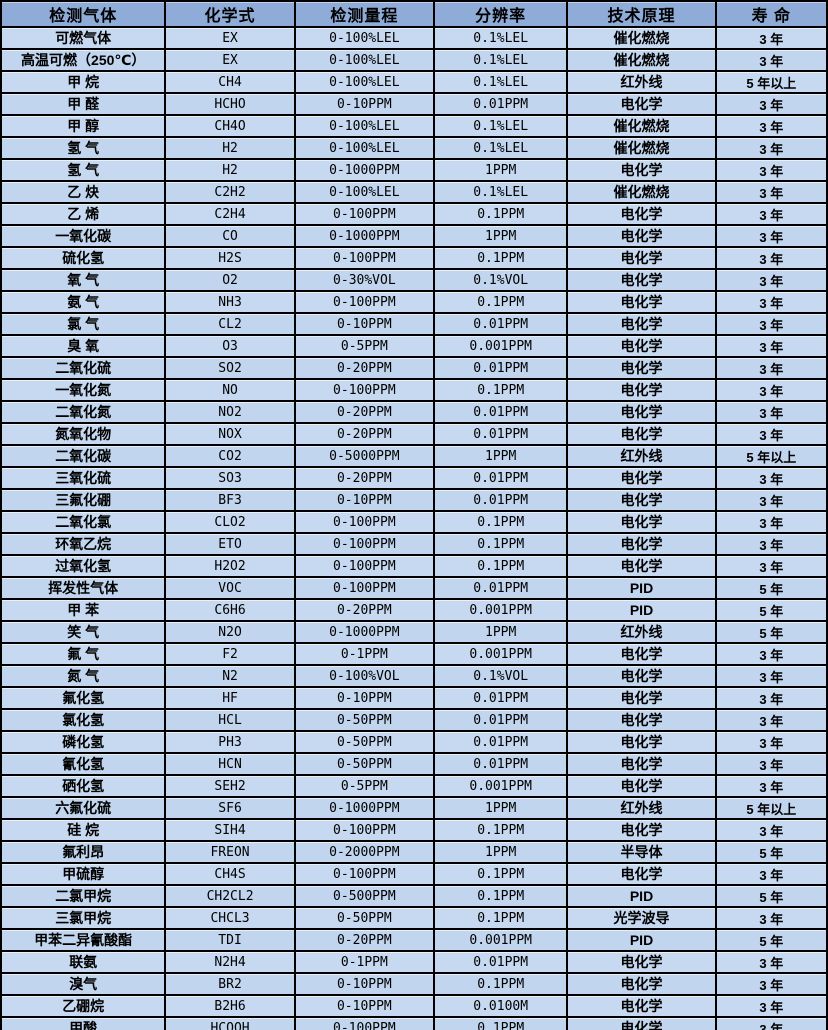 The image size is (828, 1030). I want to click on table-cell: VOC, so click(230, 588).